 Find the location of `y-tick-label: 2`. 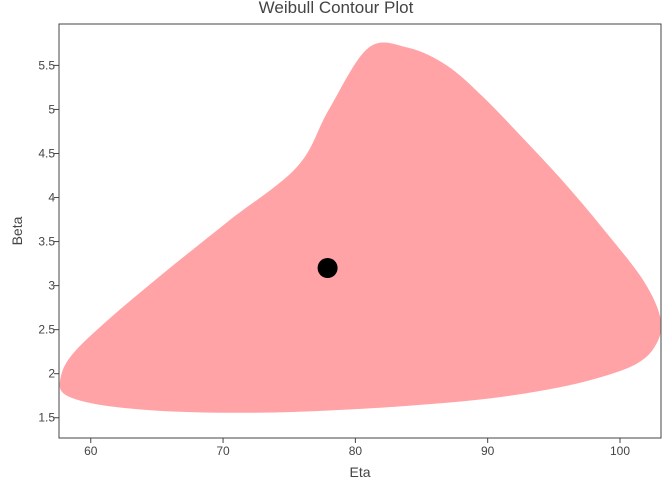

y-tick-label: 2 is located at coordinates (51, 374).